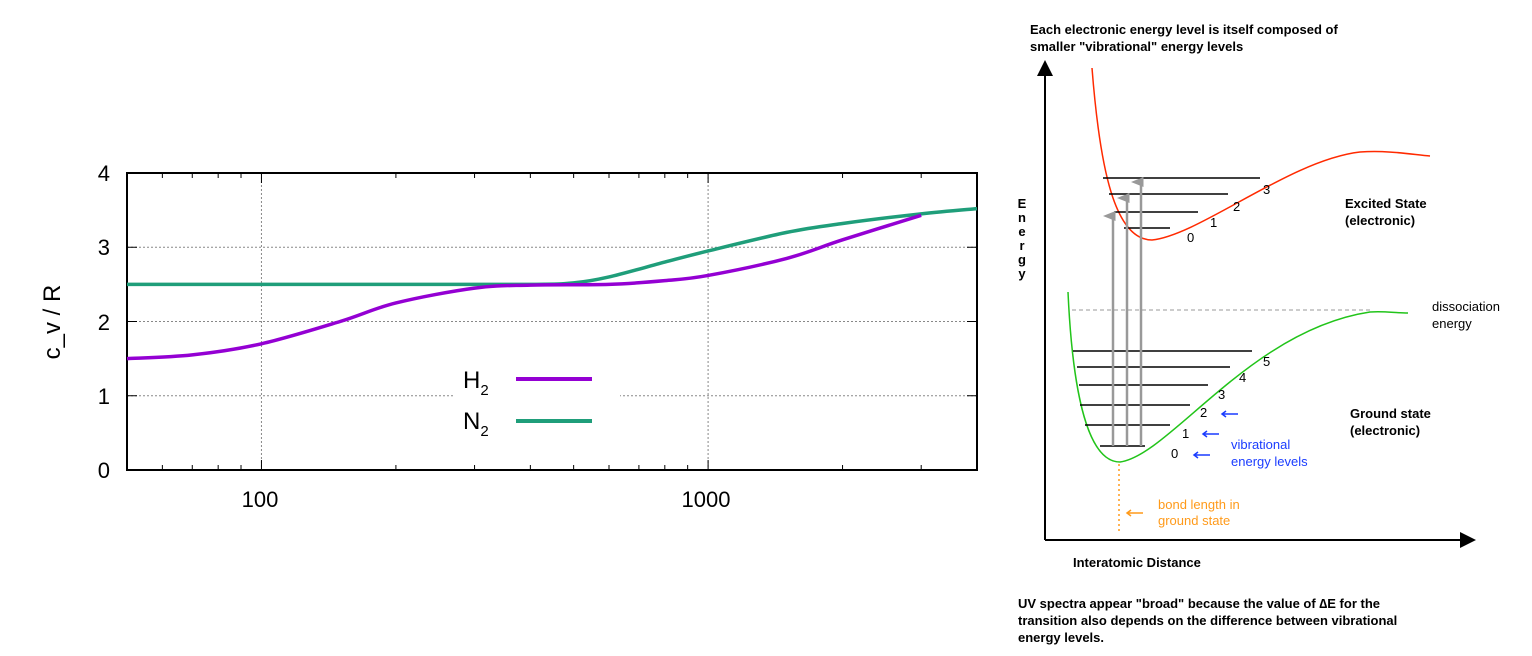 This screenshot has width=1532, height=656. What do you see at coordinates (486, 499) in the screenshot?
I see `x-tick-labels: 100 1000` at bounding box center [486, 499].